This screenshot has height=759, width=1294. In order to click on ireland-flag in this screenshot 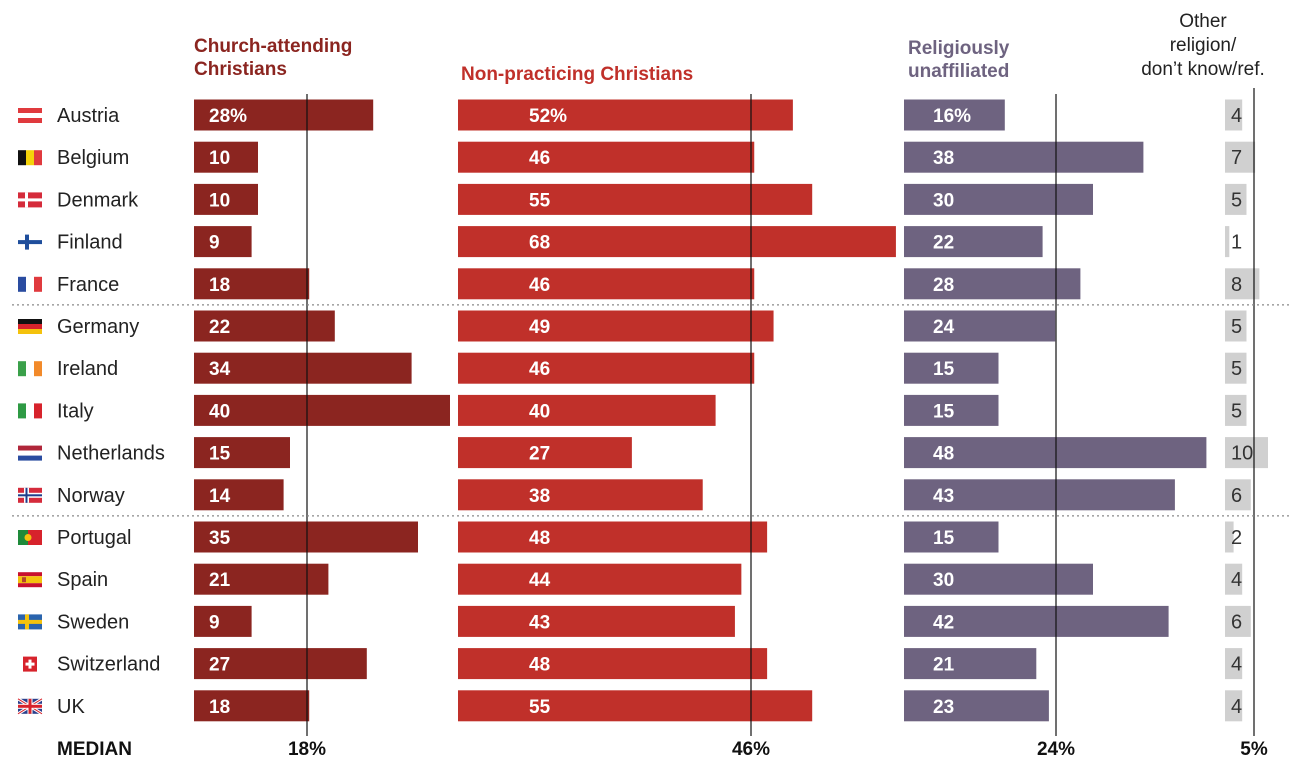, I will do `click(30, 369)`.